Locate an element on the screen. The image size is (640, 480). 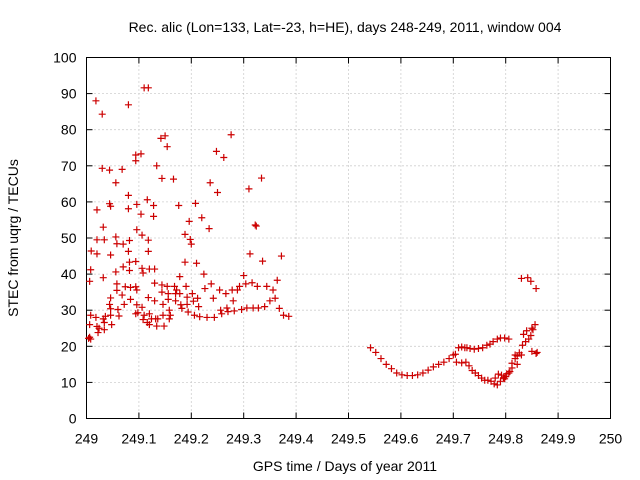
x-tick-label: 249.7 is located at coordinates (453, 439).